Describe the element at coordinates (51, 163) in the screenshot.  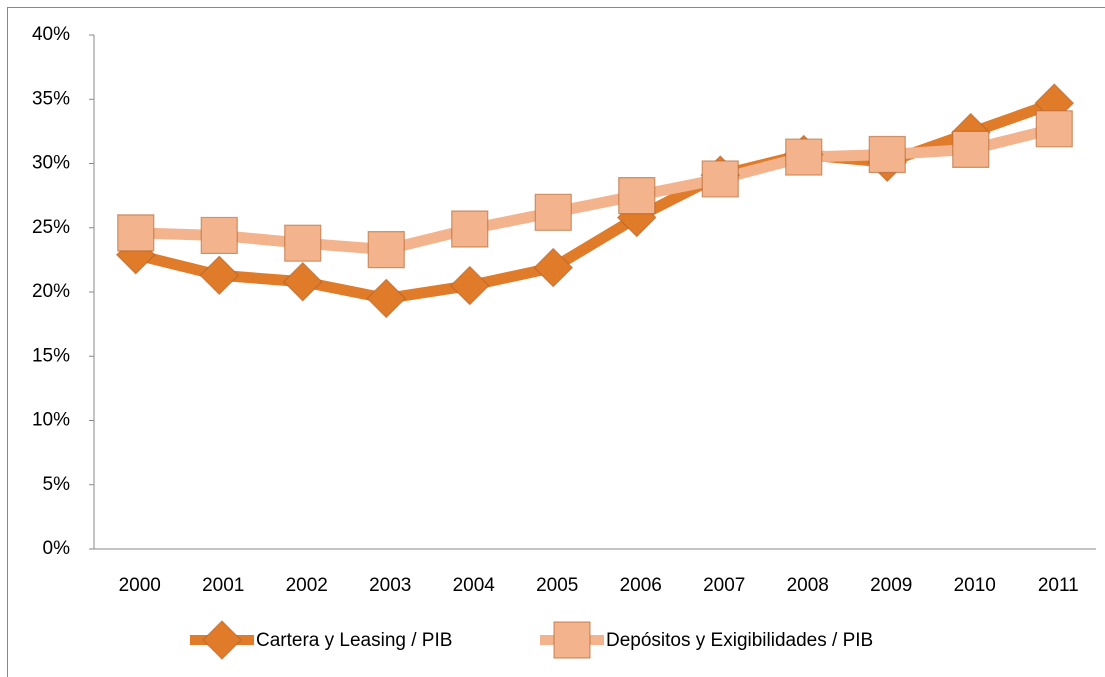
I see `y-tick-label: 30%` at that location.